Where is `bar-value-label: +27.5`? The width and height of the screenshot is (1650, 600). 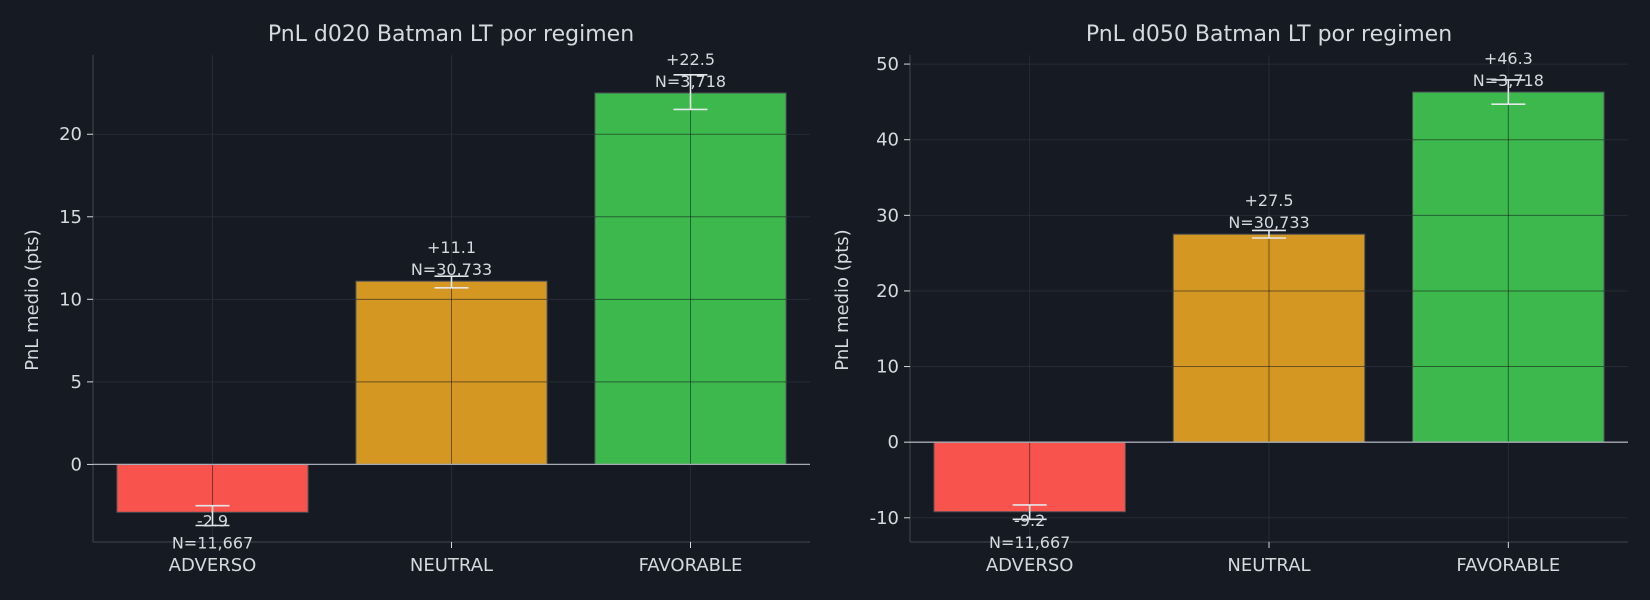 bar-value-label: +27.5 is located at coordinates (1268, 200).